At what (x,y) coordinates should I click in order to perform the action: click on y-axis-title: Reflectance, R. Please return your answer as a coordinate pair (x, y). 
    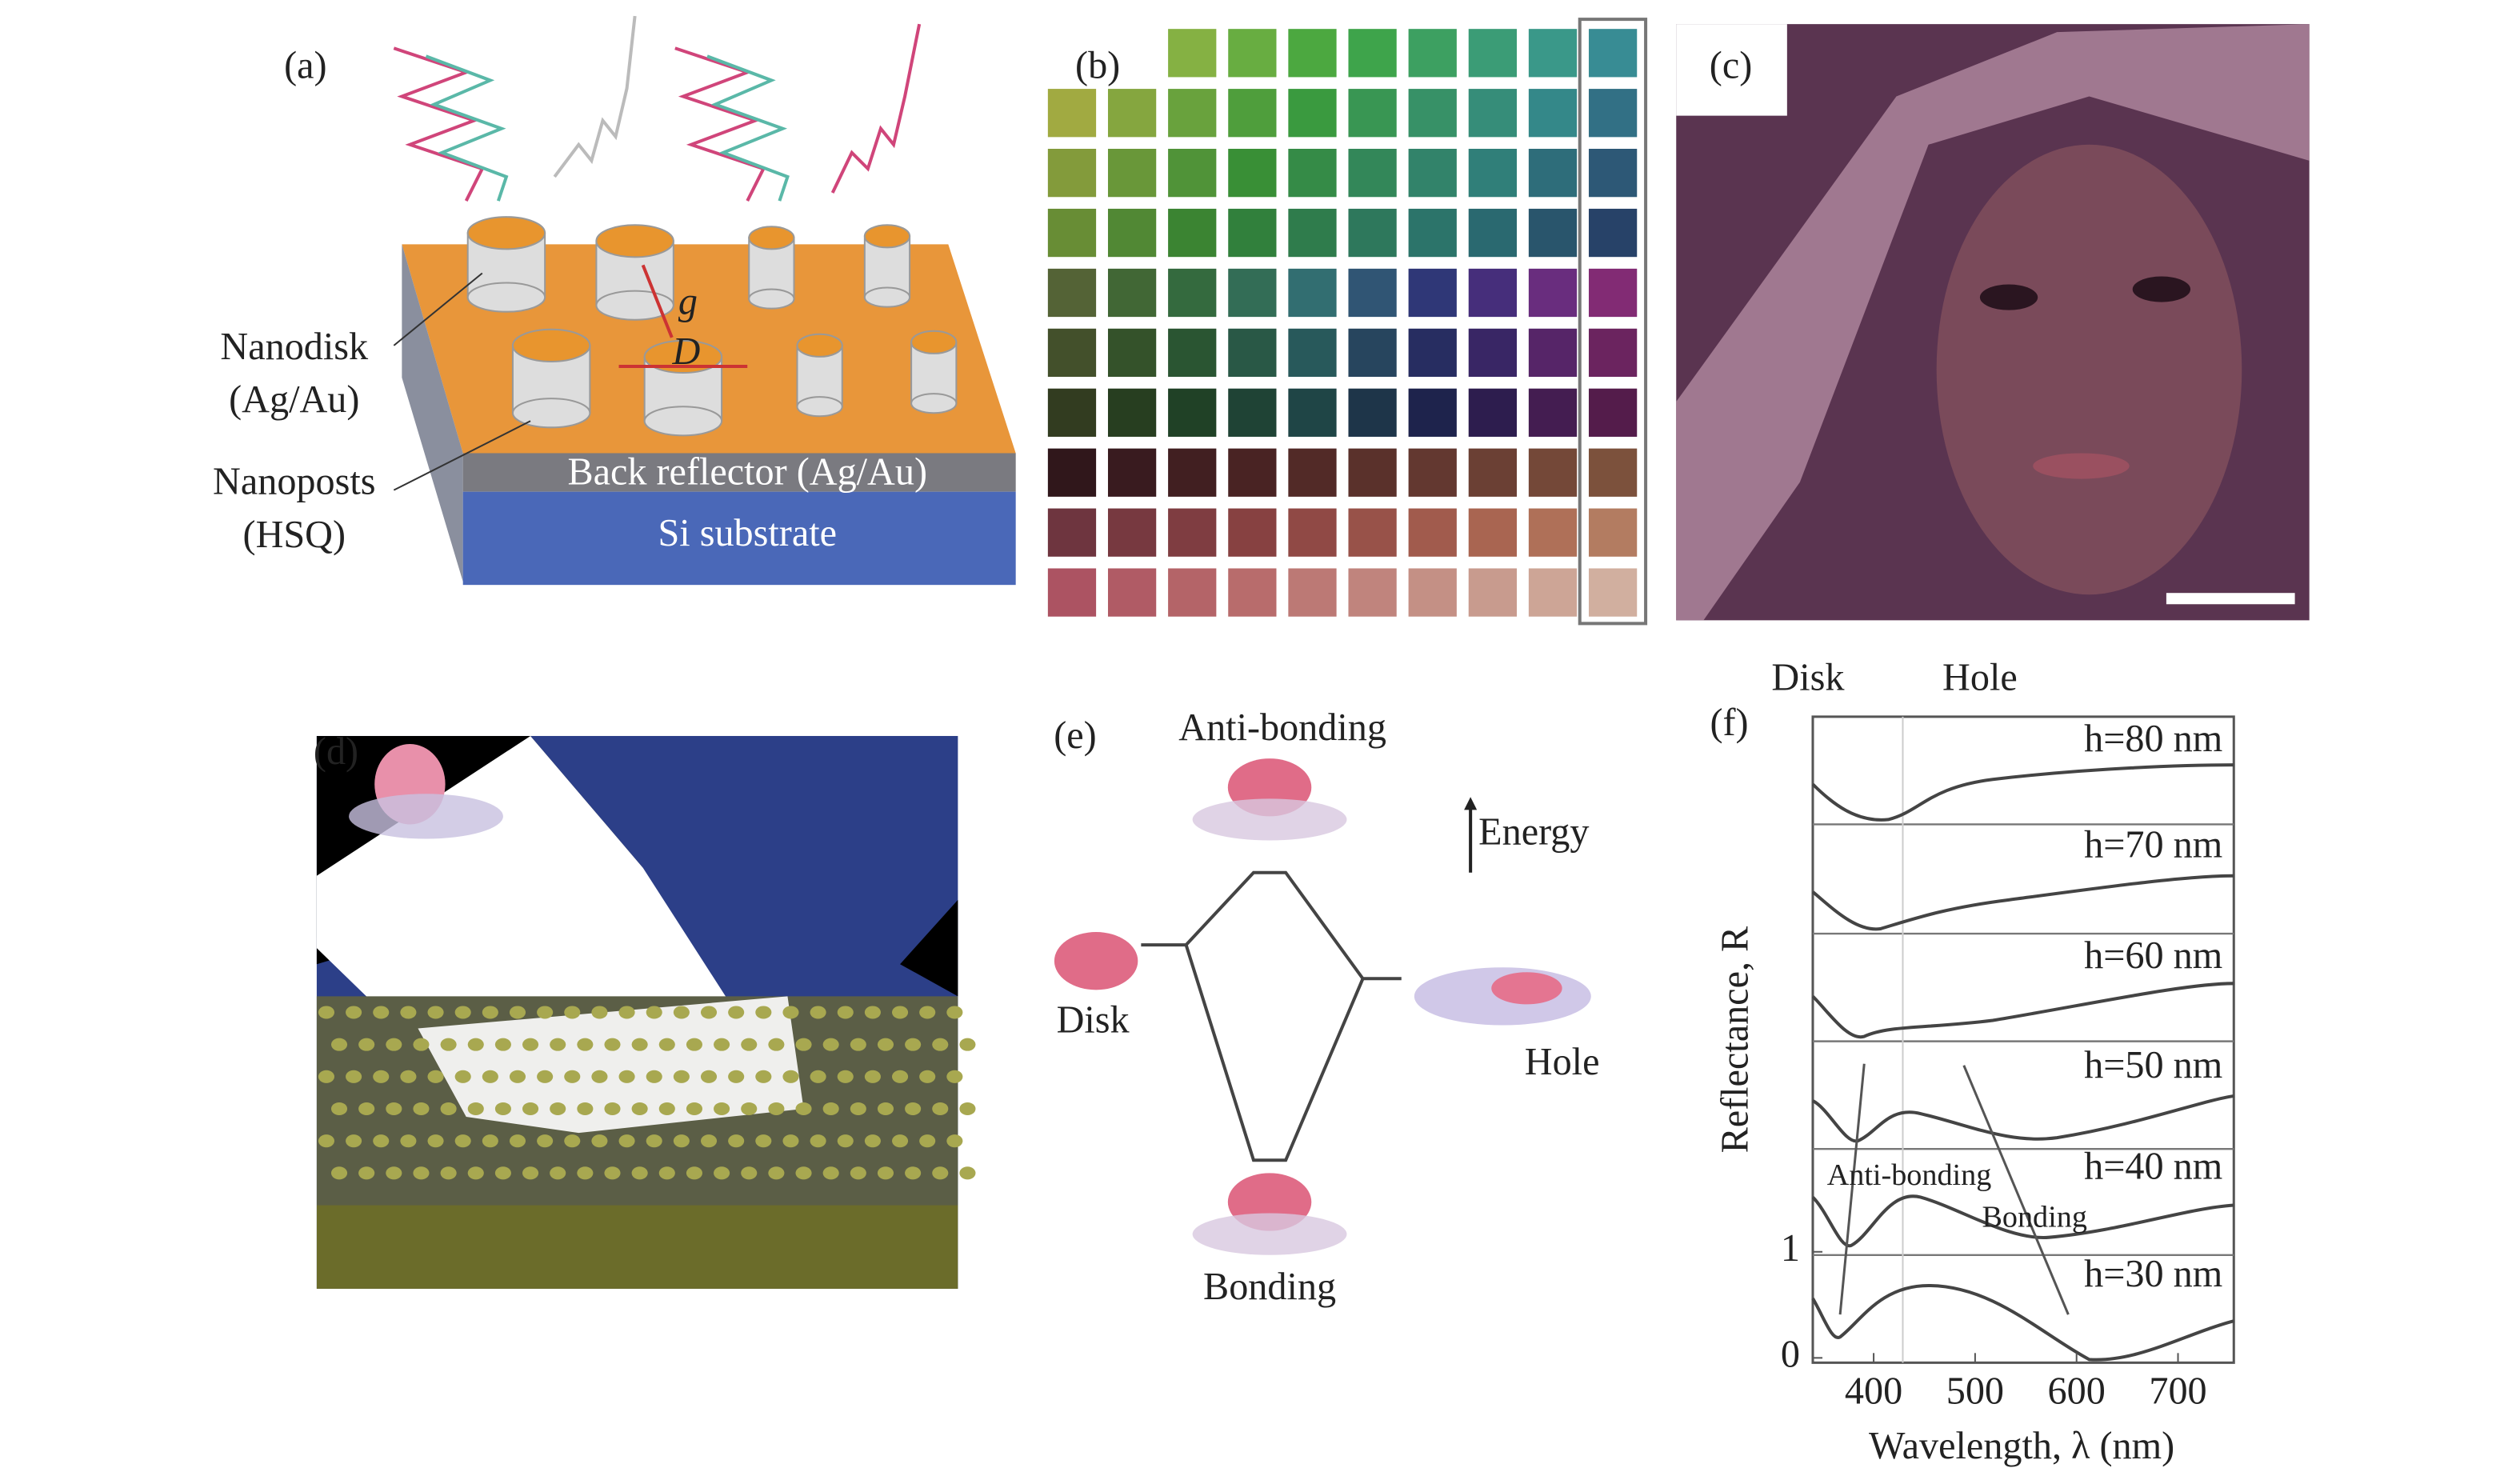
    Looking at the image, I should click on (1735, 1039).